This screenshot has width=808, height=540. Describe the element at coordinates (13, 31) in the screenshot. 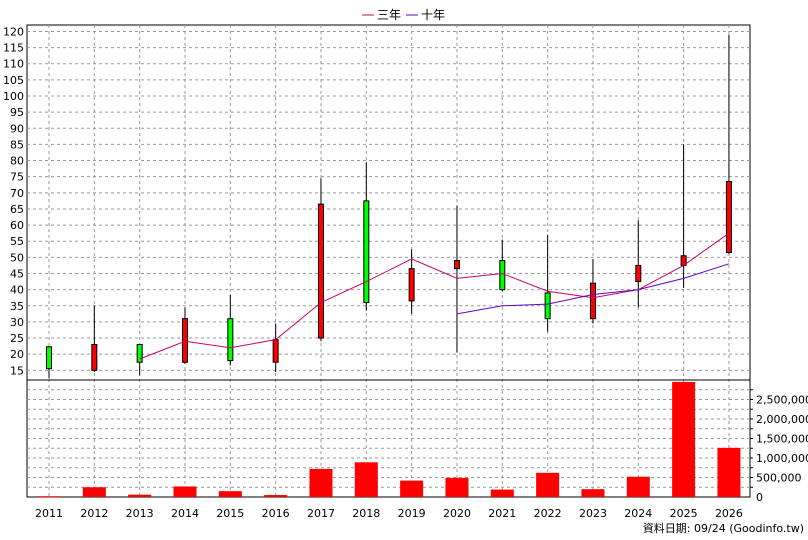

I see `price-tick-label: 120` at that location.